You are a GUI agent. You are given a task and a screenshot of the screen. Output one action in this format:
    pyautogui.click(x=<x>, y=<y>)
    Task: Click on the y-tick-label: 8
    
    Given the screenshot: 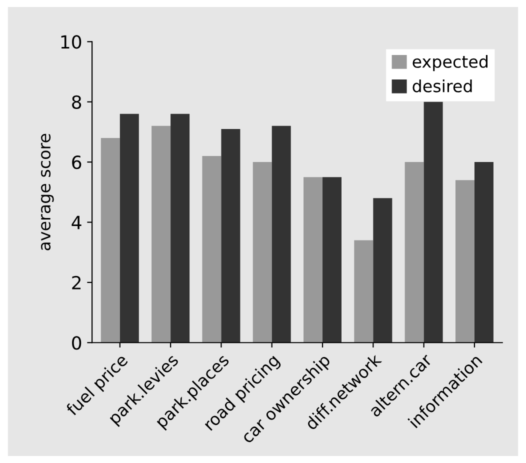 What is the action you would take?
    pyautogui.click(x=77, y=102)
    